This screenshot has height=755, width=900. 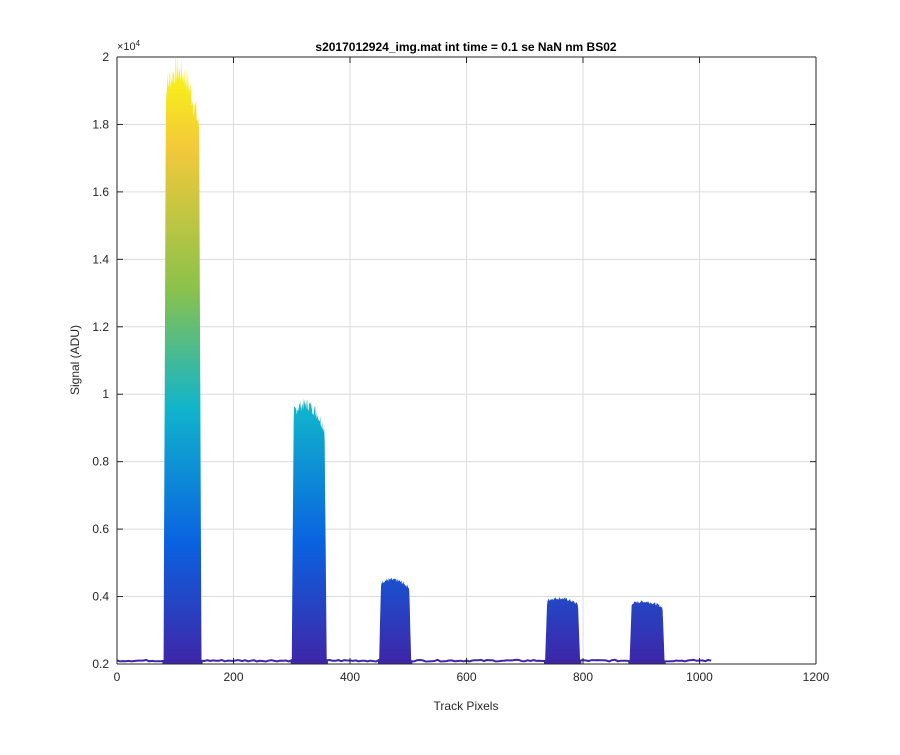 I want to click on y-tick-label: 0.4, so click(x=100, y=597).